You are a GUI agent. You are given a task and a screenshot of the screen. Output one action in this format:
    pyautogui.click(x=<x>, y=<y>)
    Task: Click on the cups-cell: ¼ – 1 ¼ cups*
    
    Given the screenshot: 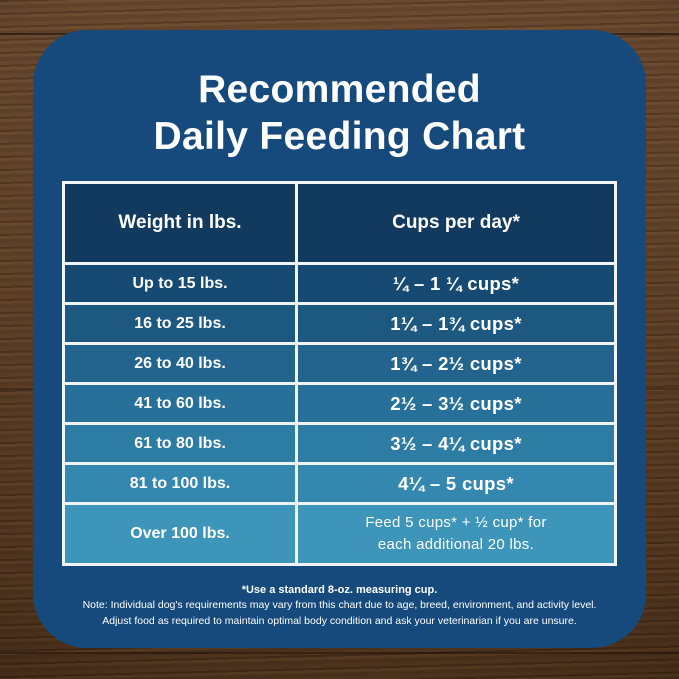 What is the action you would take?
    pyautogui.click(x=456, y=283)
    